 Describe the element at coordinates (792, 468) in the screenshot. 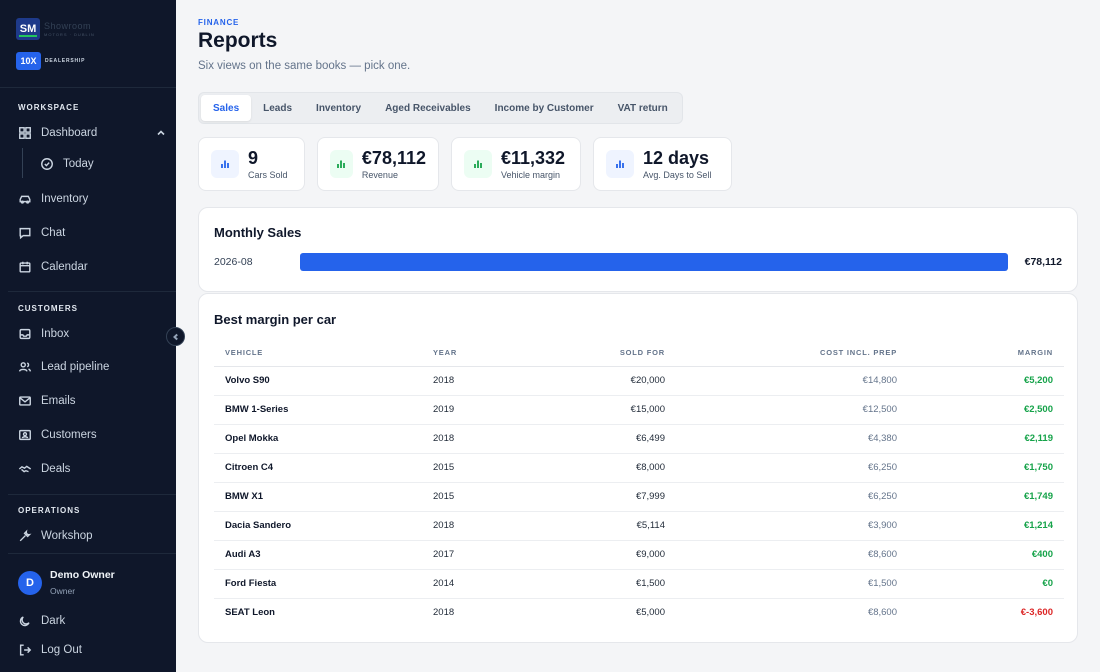

I see `cell-cost: €6,250` at that location.